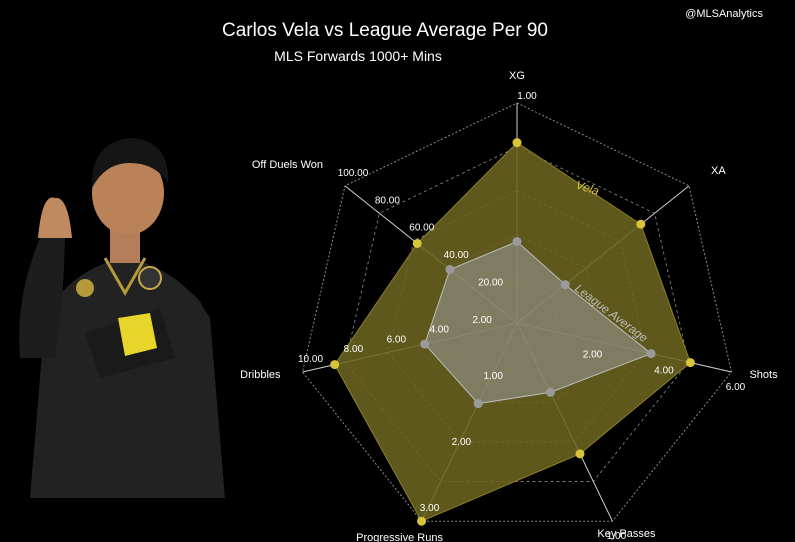 Image resolution: width=795 pixels, height=542 pixels. Describe the element at coordinates (287, 165) in the screenshot. I see `axis-label-6: Off Duels Won` at that location.